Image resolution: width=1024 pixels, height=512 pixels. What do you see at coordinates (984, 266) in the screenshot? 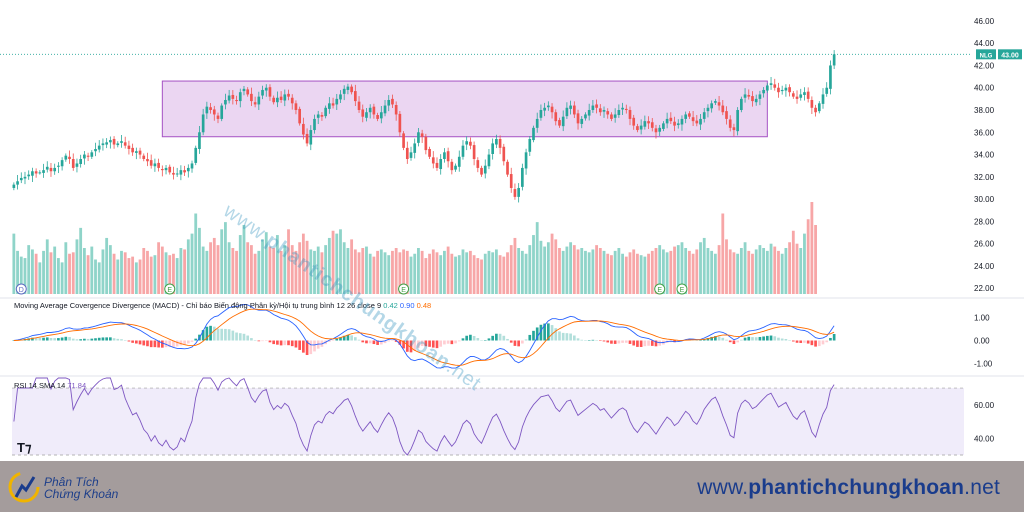
I see `price-tick-label: 24.00` at bounding box center [984, 266].